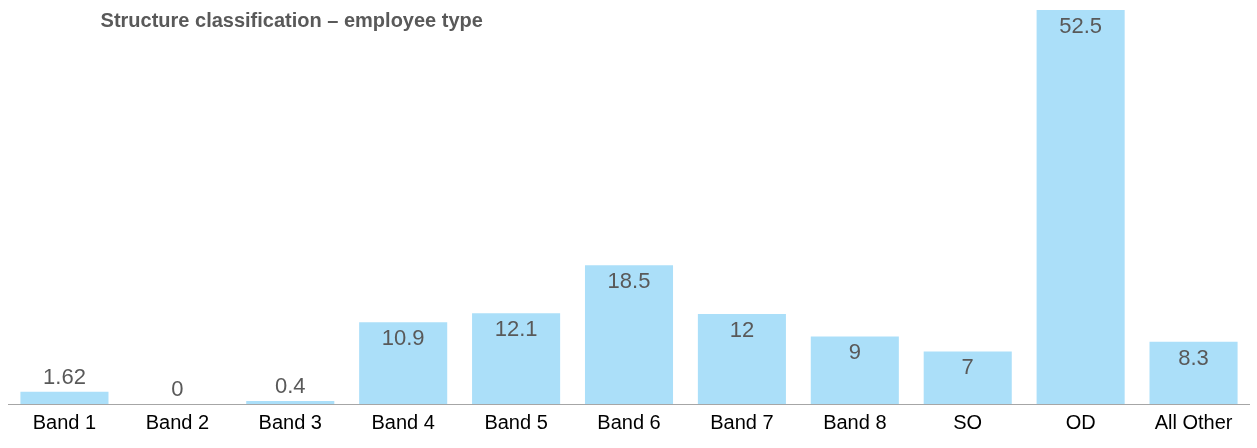  What do you see at coordinates (290, 422) in the screenshot?
I see `x-tick-label: Band 3` at bounding box center [290, 422].